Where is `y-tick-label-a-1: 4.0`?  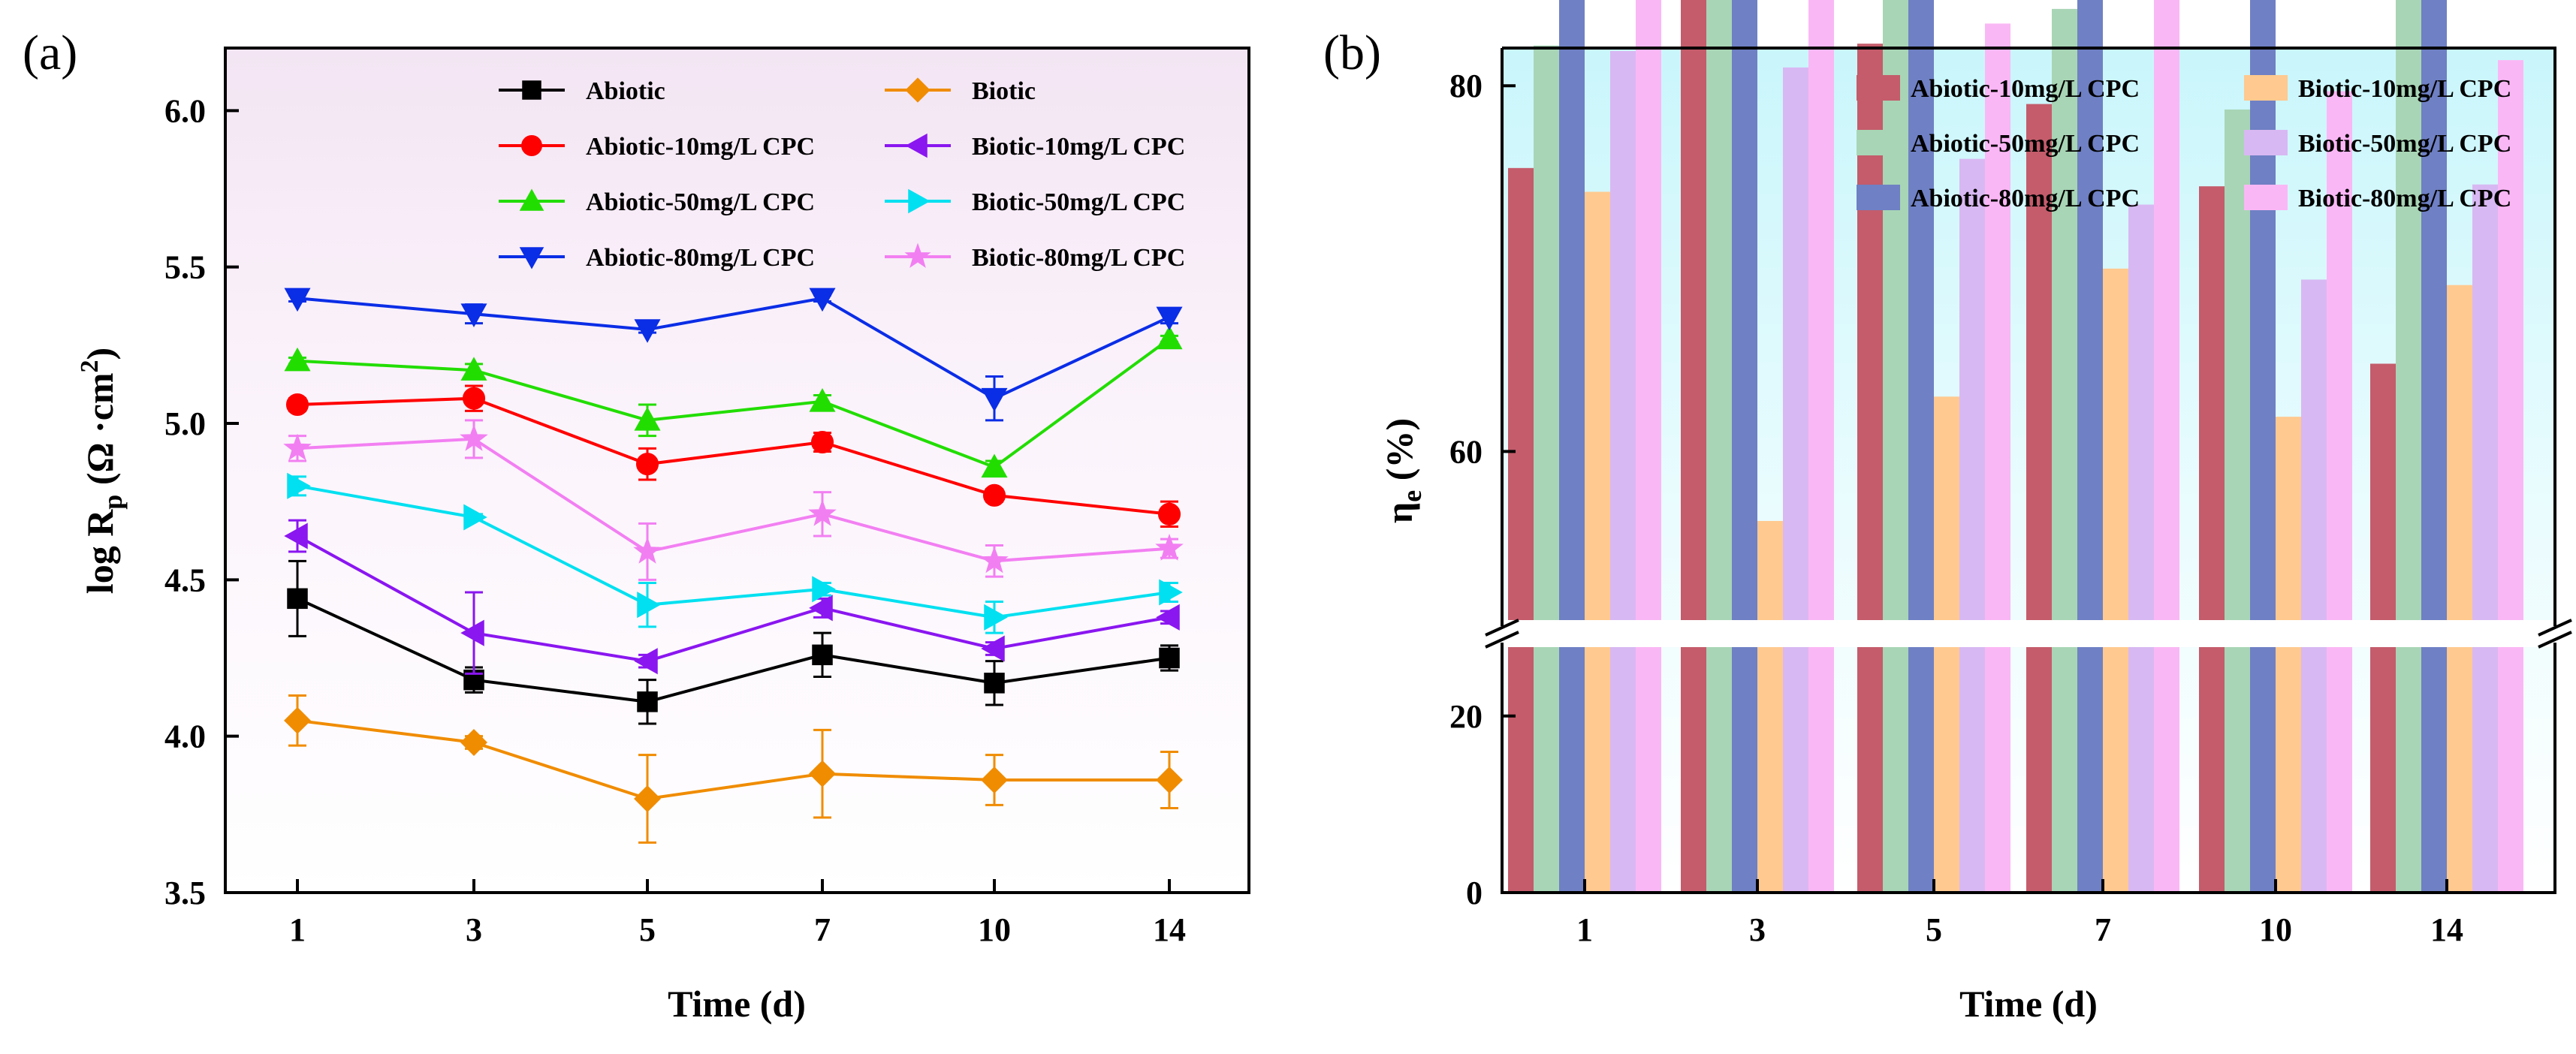
y-tick-label-a-1: 4.0 is located at coordinates (185, 736).